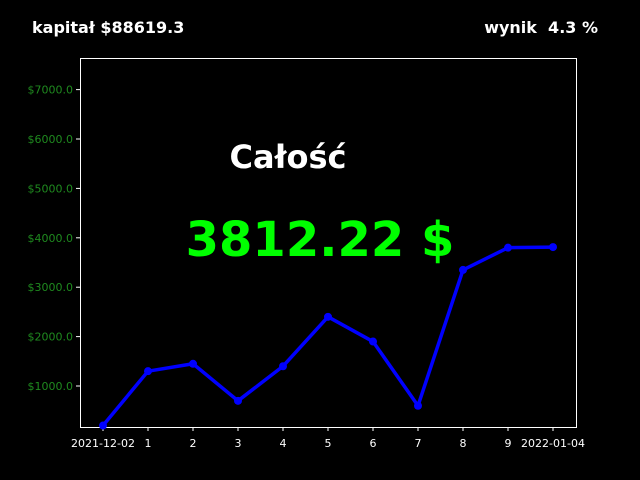 This screenshot has height=480, width=640. I want to click on x-tick-label: 3, so click(238, 443).